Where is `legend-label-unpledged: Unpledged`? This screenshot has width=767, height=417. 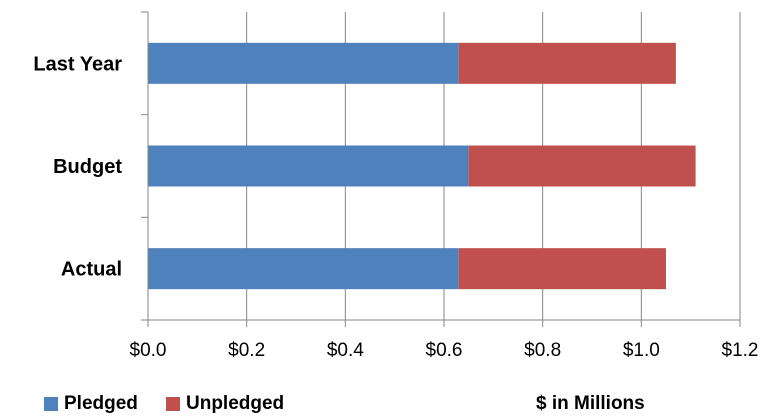
legend-label-unpledged: Unpledged is located at coordinates (235, 403).